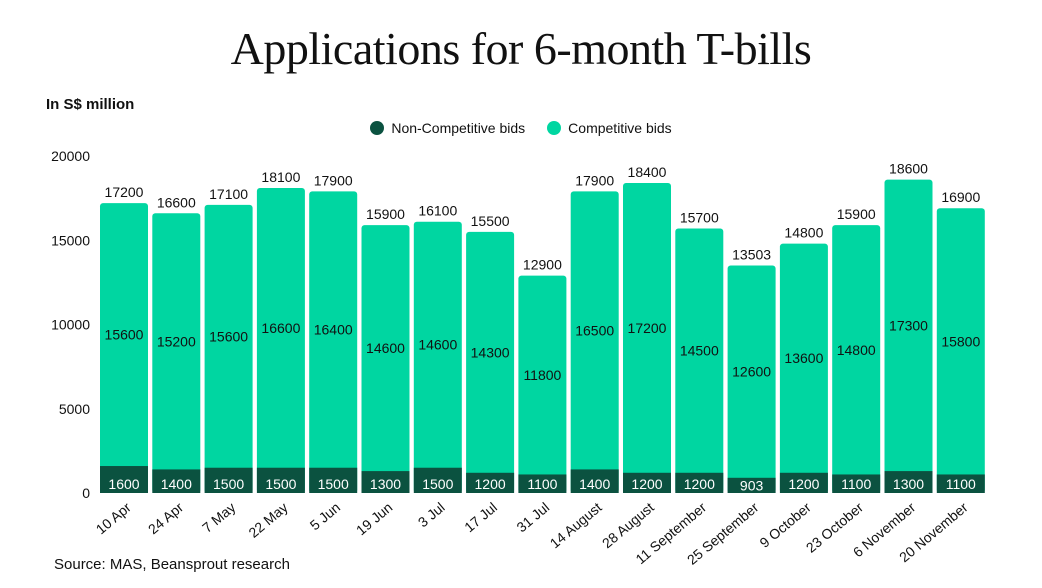  Describe the element at coordinates (699, 217) in the screenshot. I see `total-label: 15700` at that location.